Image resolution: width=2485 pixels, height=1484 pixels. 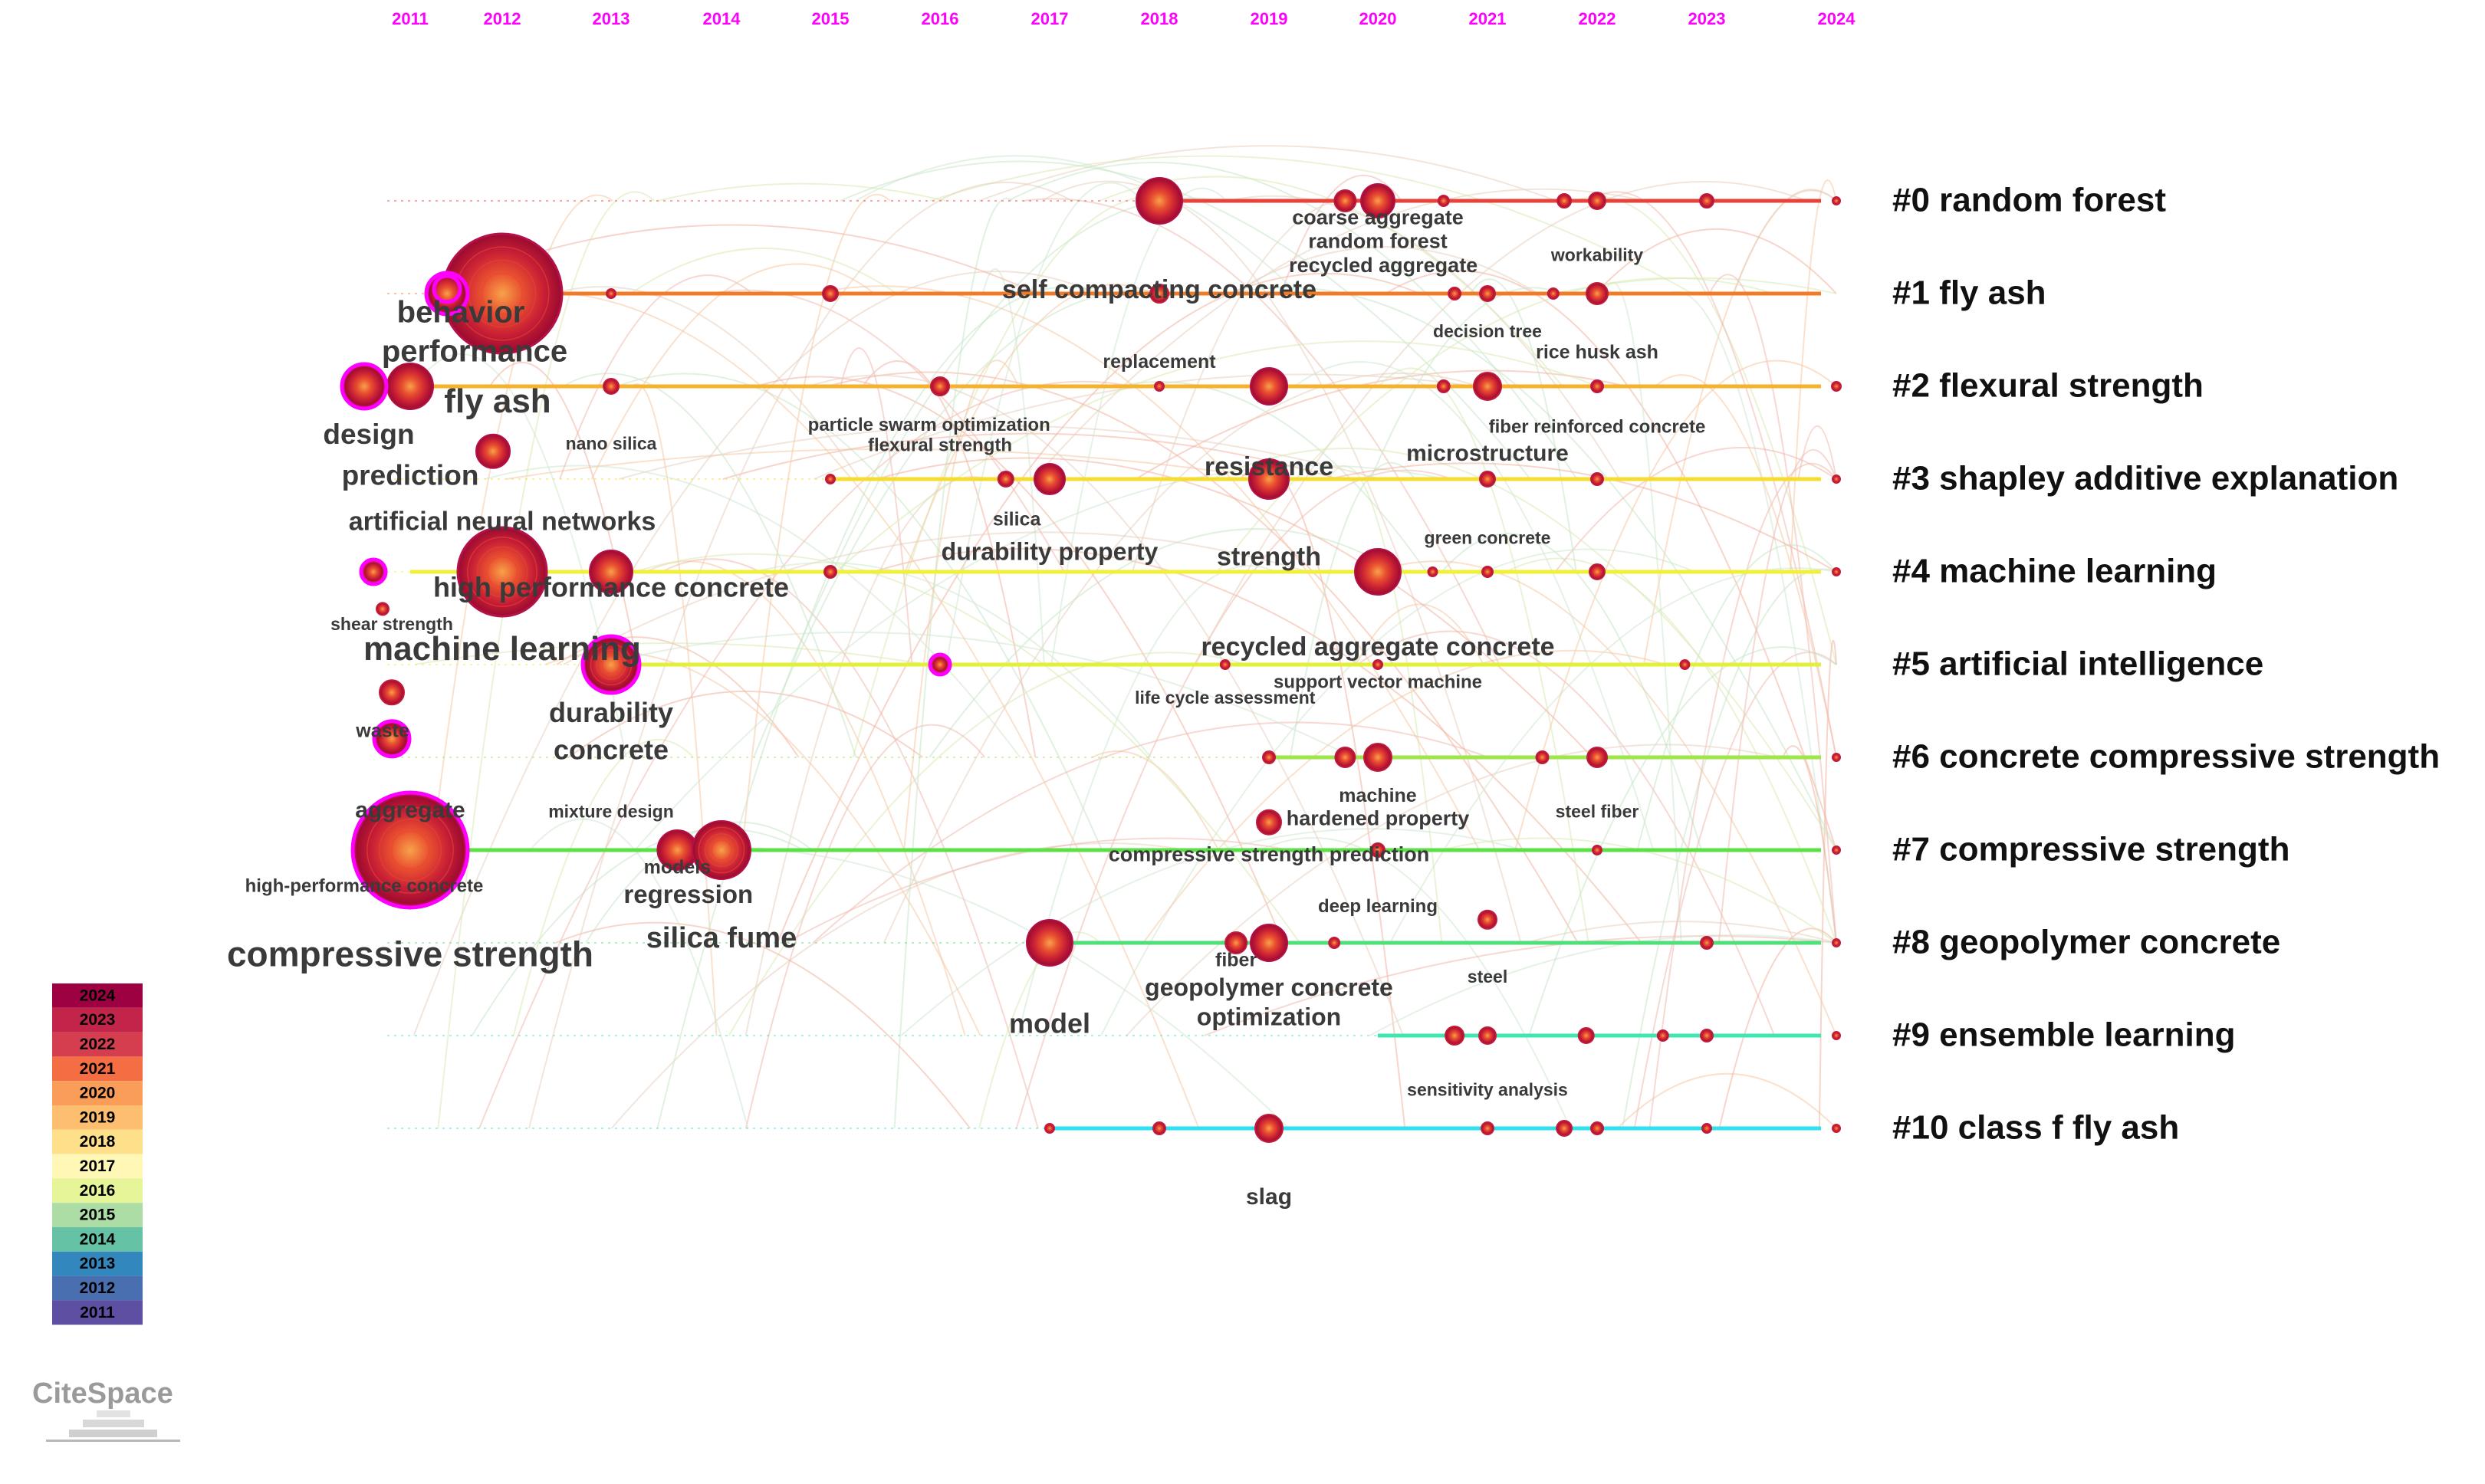 What do you see at coordinates (497, 401) in the screenshot?
I see `keyword-label: fly ash` at bounding box center [497, 401].